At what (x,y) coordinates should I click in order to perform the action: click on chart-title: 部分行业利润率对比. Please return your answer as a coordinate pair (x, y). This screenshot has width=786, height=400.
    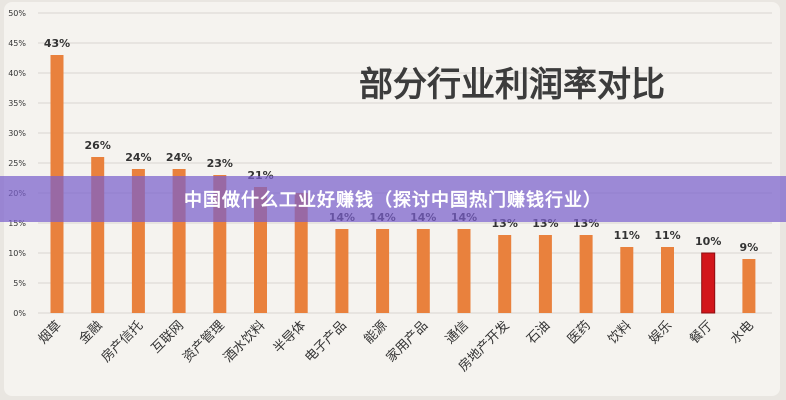
    Looking at the image, I should click on (512, 85).